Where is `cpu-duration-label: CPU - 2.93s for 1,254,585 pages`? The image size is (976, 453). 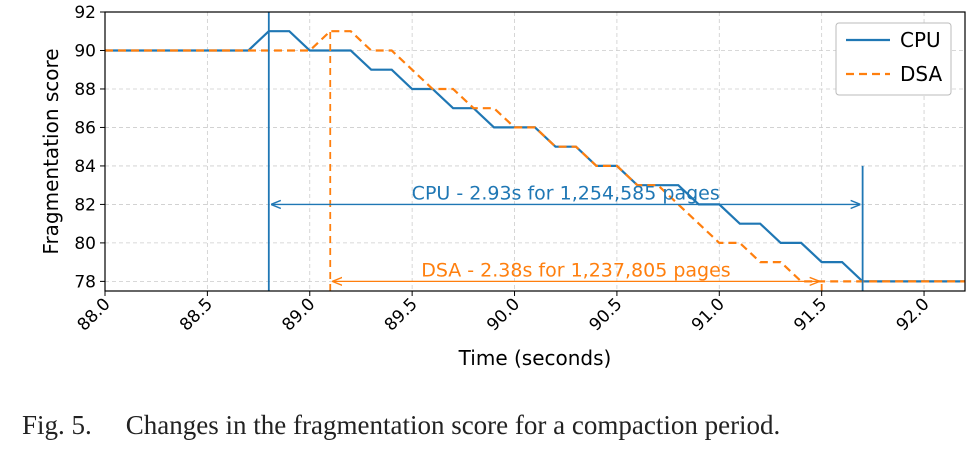
cpu-duration-label: CPU - 2.93s for 1,254,585 pages is located at coordinates (566, 193).